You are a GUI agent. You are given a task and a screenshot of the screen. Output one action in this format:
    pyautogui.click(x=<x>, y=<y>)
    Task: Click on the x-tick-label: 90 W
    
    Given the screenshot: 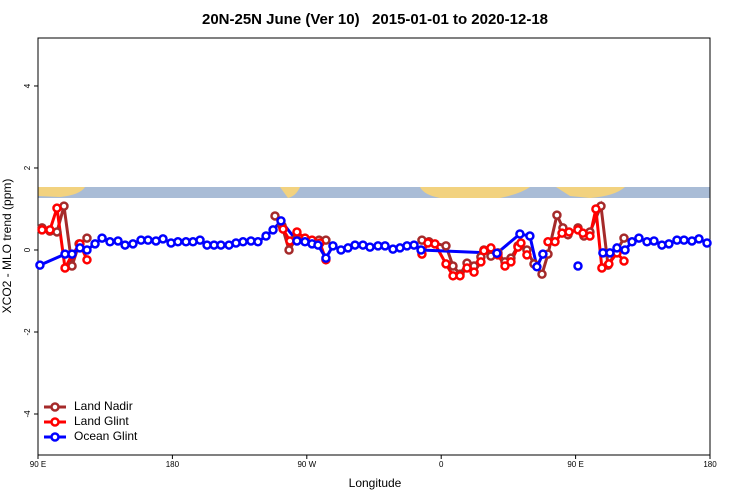 What is the action you would take?
    pyautogui.click(x=306, y=464)
    